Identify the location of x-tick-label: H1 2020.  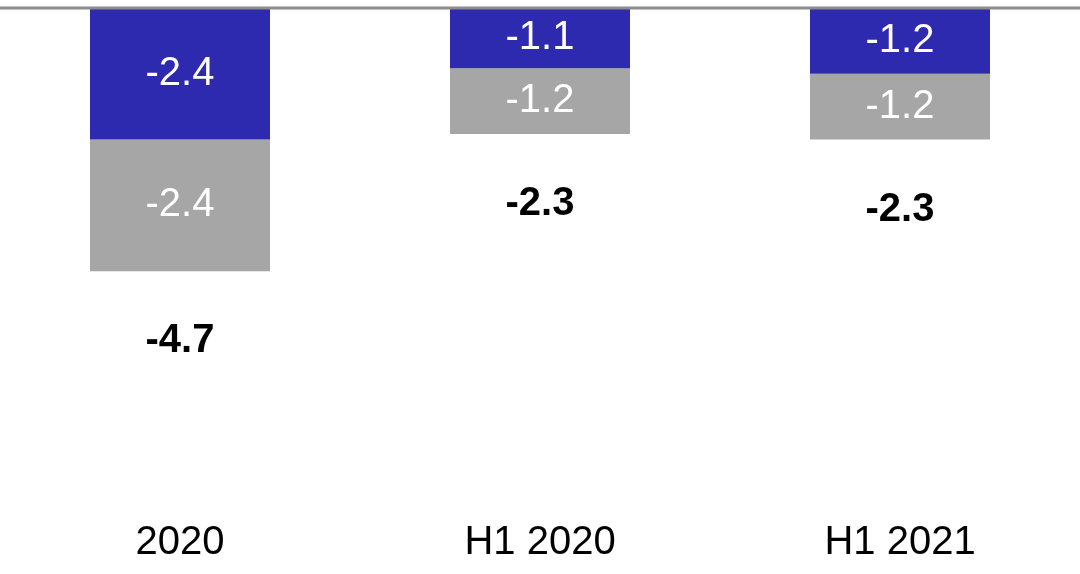
(540, 540).